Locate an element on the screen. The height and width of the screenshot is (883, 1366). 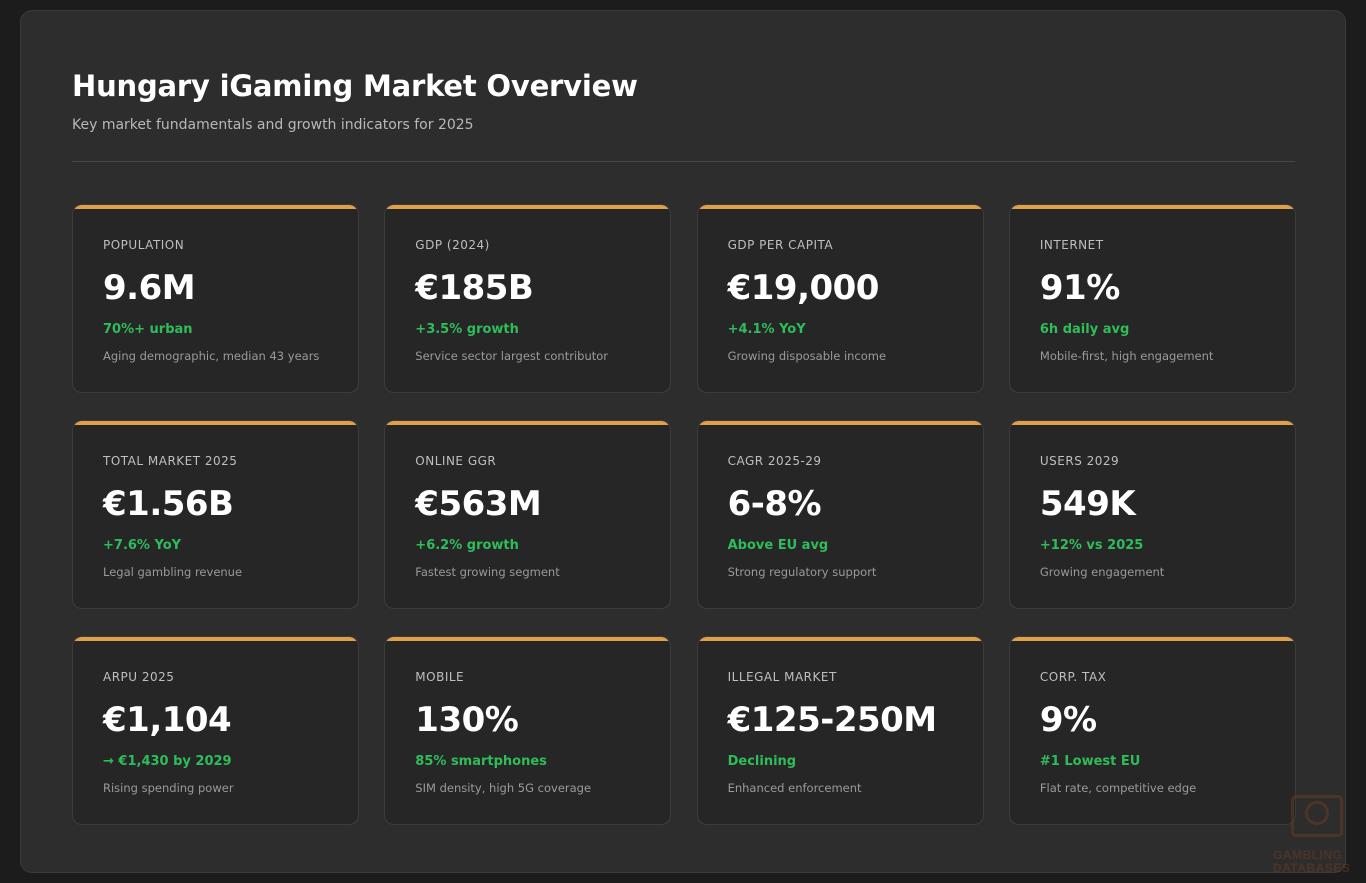
metric-change: +7.6% YoY is located at coordinates (142, 545).